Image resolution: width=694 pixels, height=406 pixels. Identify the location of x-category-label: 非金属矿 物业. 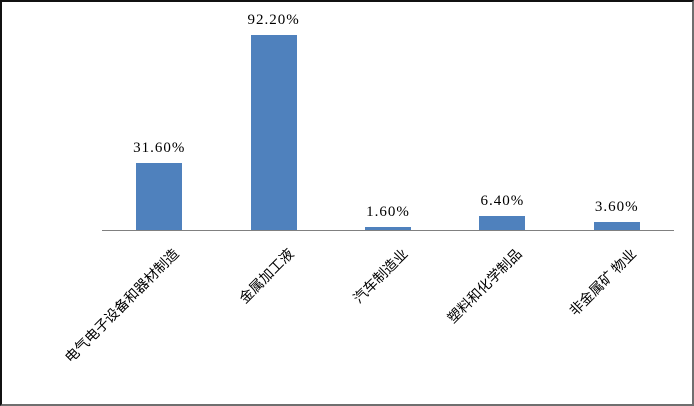
(604, 283).